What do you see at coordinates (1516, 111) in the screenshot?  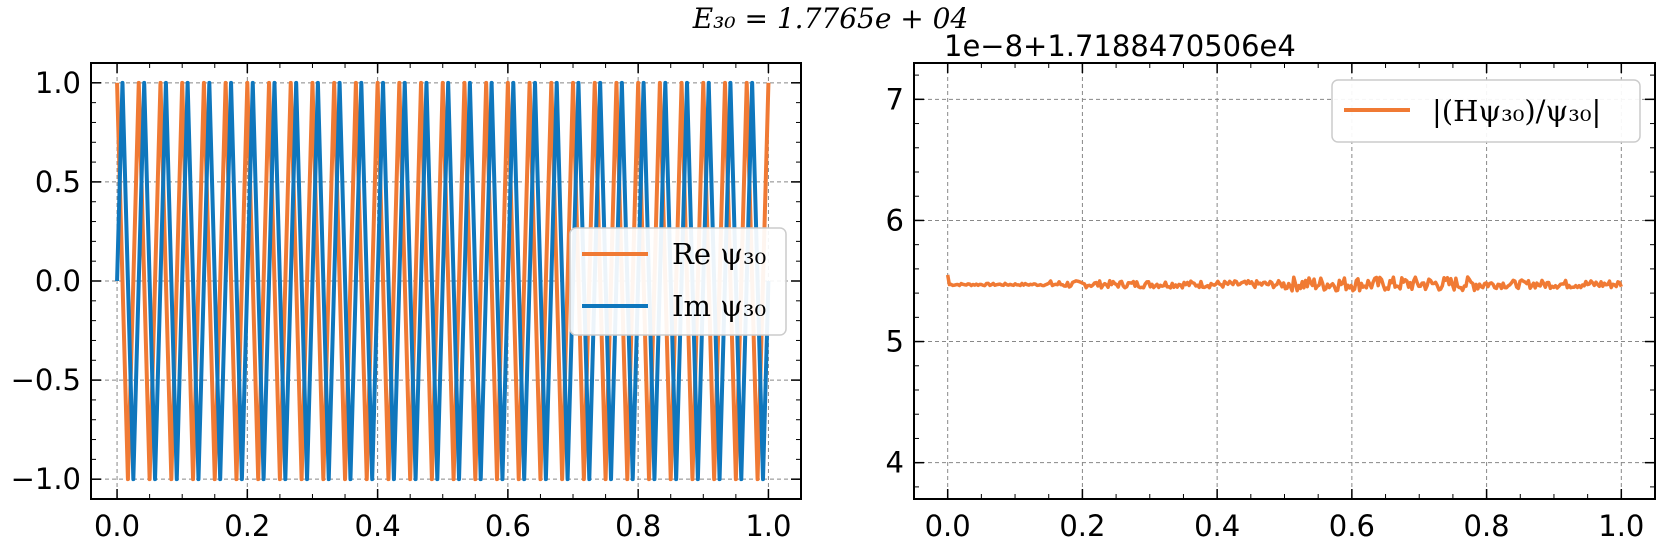 I see `legend-label-ratio: |(Hψ₃₀)/ψ₃₀|` at bounding box center [1516, 111].